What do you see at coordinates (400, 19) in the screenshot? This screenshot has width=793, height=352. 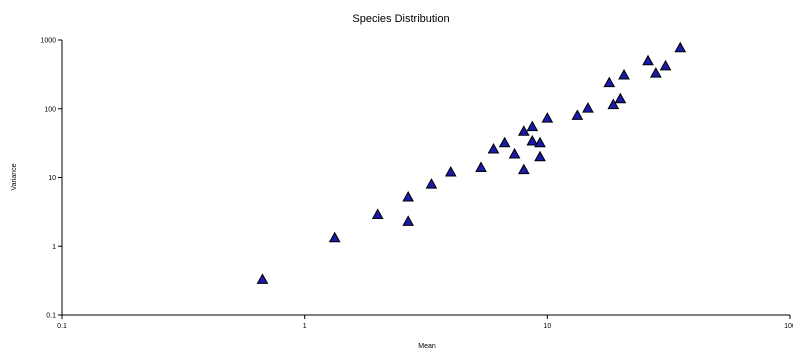 I see `chart-title: Species Distribution` at bounding box center [400, 19].